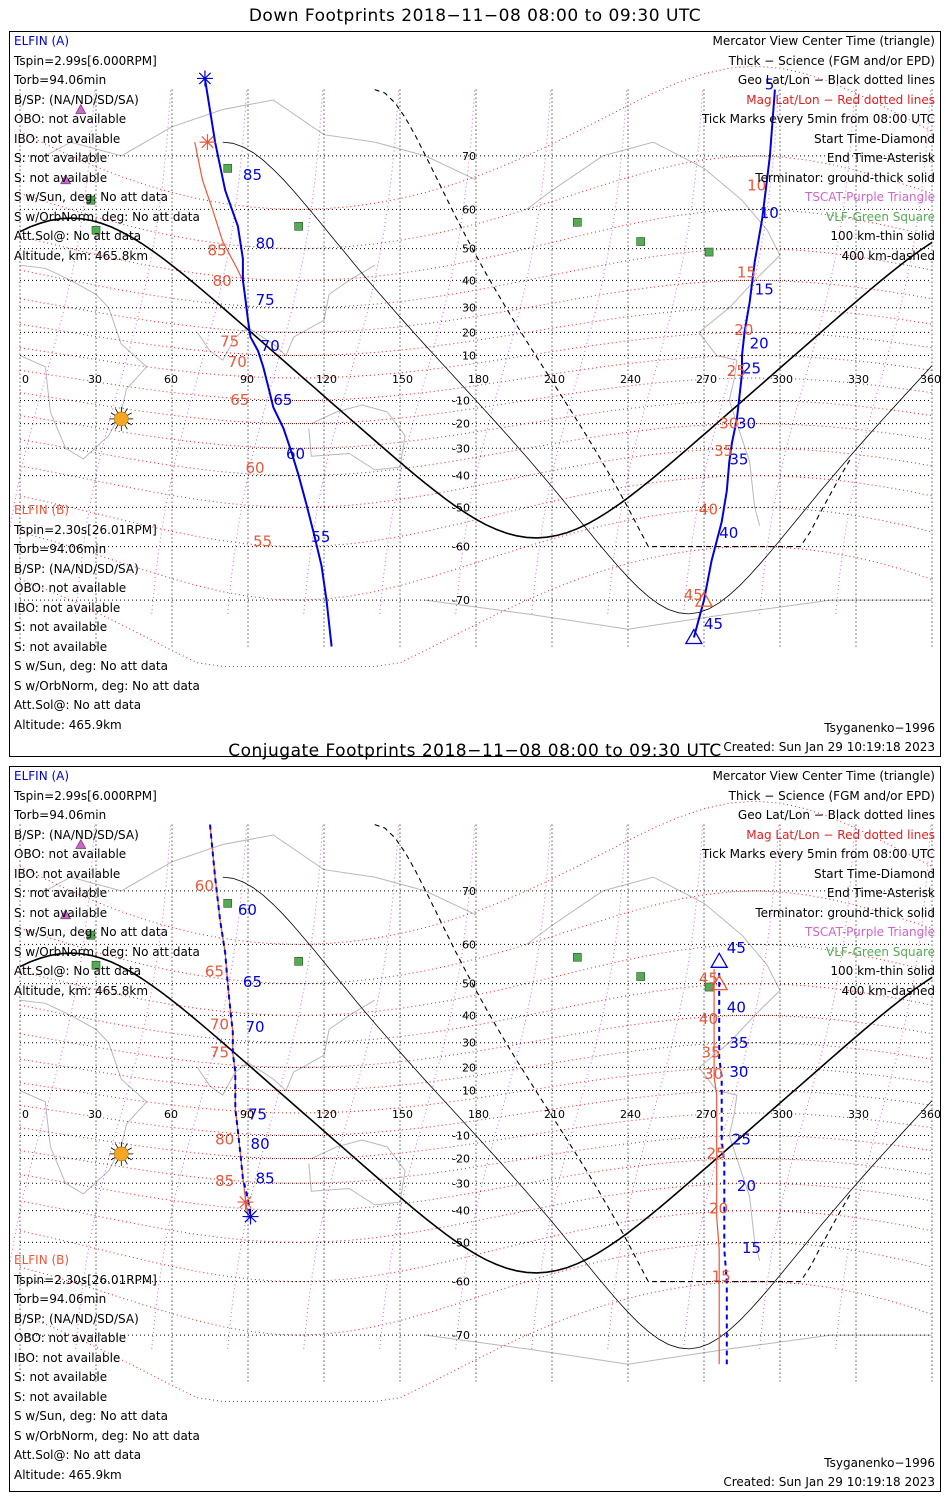 This screenshot has width=950, height=1500. What do you see at coordinates (770, 85) in the screenshot?
I see `track-a-tick-label: 5` at bounding box center [770, 85].